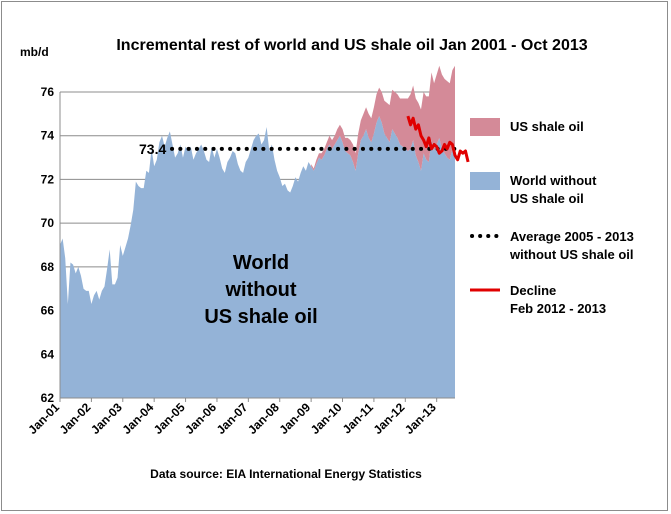 The width and height of the screenshot is (671, 514). What do you see at coordinates (48, 223) in the screenshot?
I see `y-tick-label: 70` at bounding box center [48, 223].